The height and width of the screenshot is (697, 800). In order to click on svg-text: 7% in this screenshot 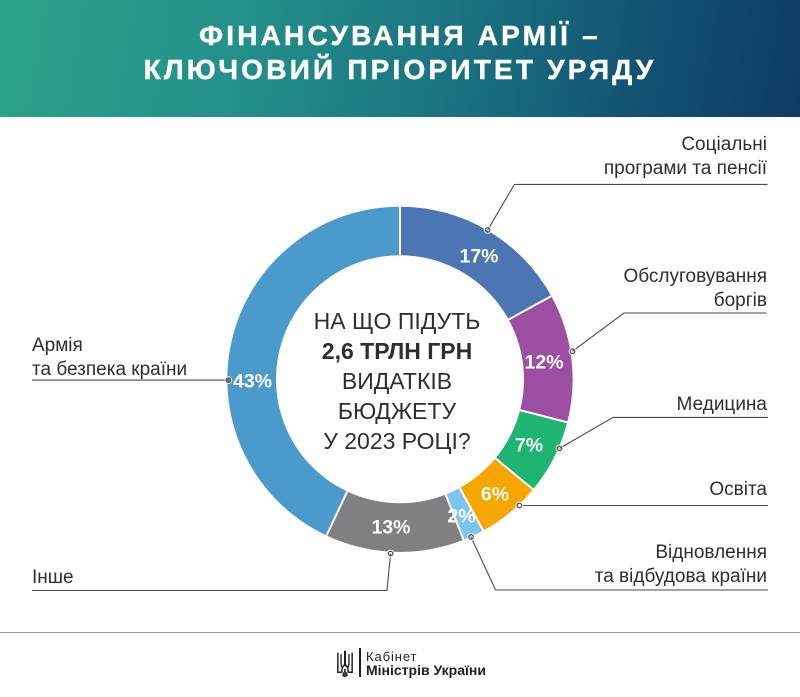, I will do `click(529, 446)`.